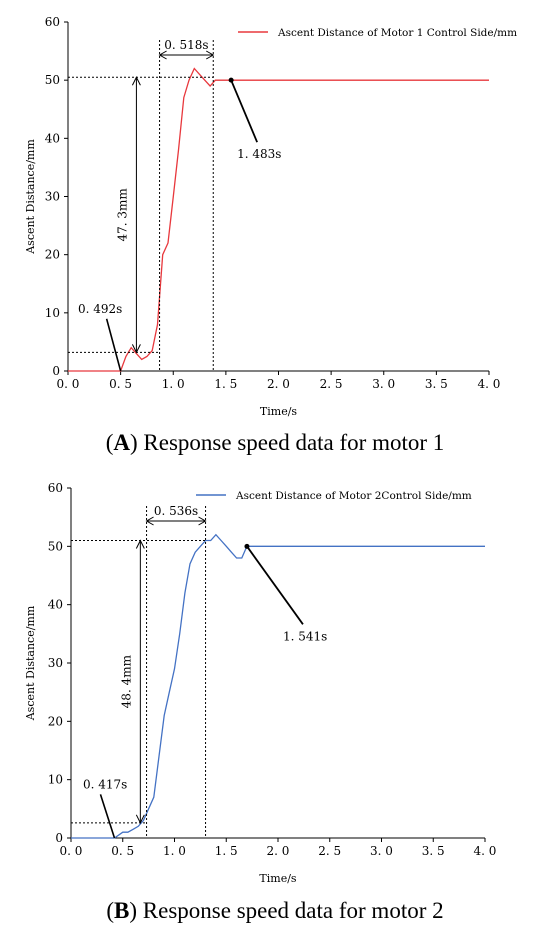 The height and width of the screenshot is (944, 550). What do you see at coordinates (286, 910) in the screenshot?
I see `caption-b-text: ) Response speed data for motor 2` at bounding box center [286, 910].